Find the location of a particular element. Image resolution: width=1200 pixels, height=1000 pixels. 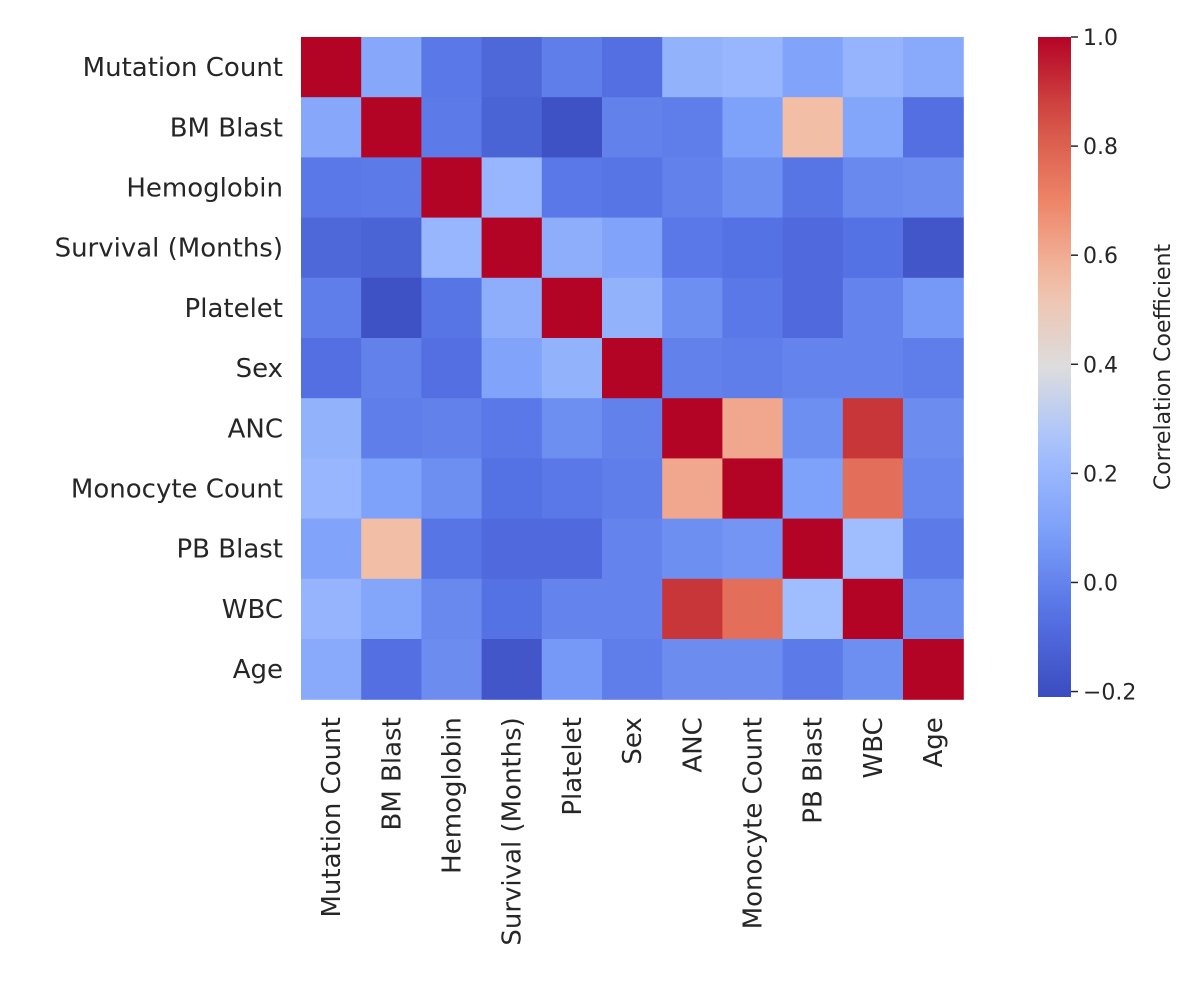

column-tick-label: Sex is located at coordinates (633, 740).